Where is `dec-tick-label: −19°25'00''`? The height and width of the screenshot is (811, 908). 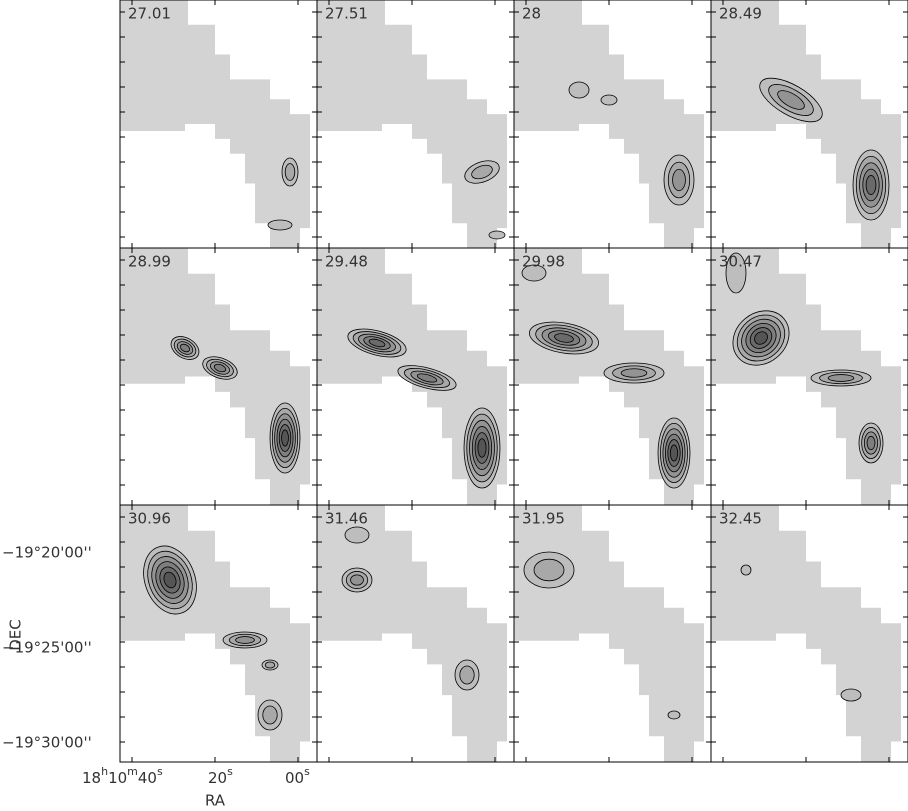
dec-tick-label: −19°25'00'' is located at coordinates (47, 648).